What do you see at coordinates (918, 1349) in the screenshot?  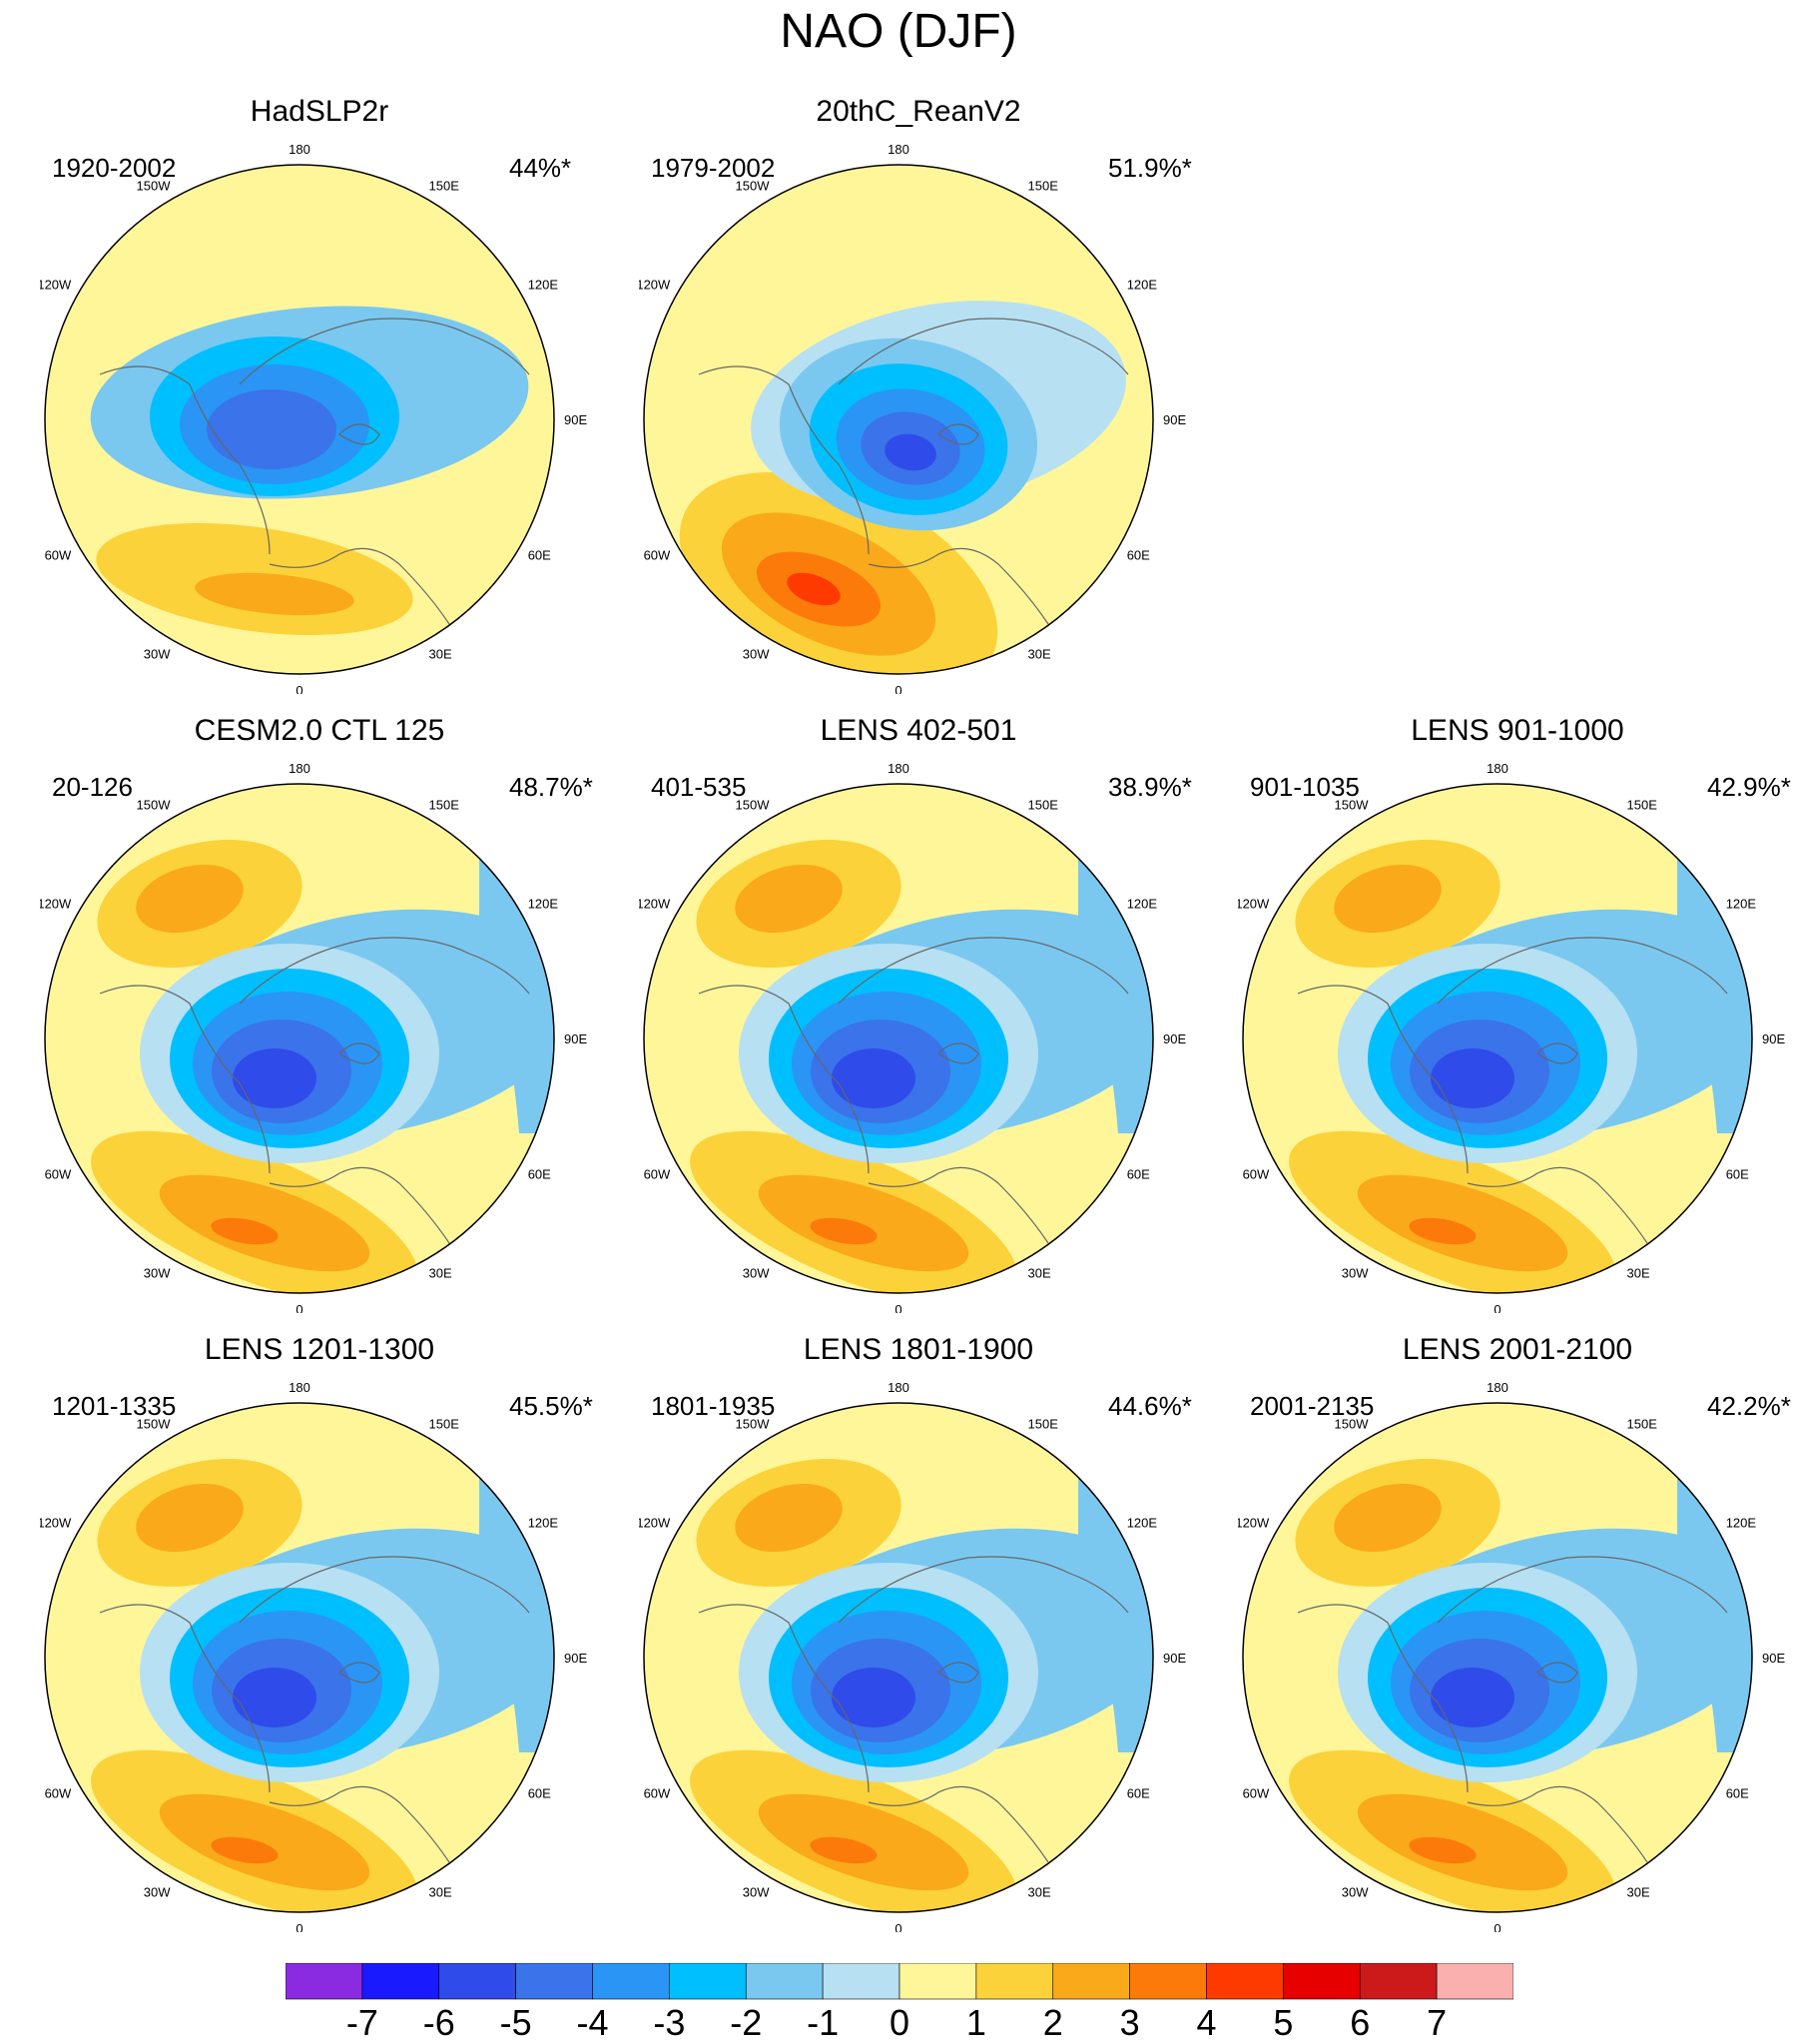 I see `panel-title: LENS 1801-1900` at bounding box center [918, 1349].